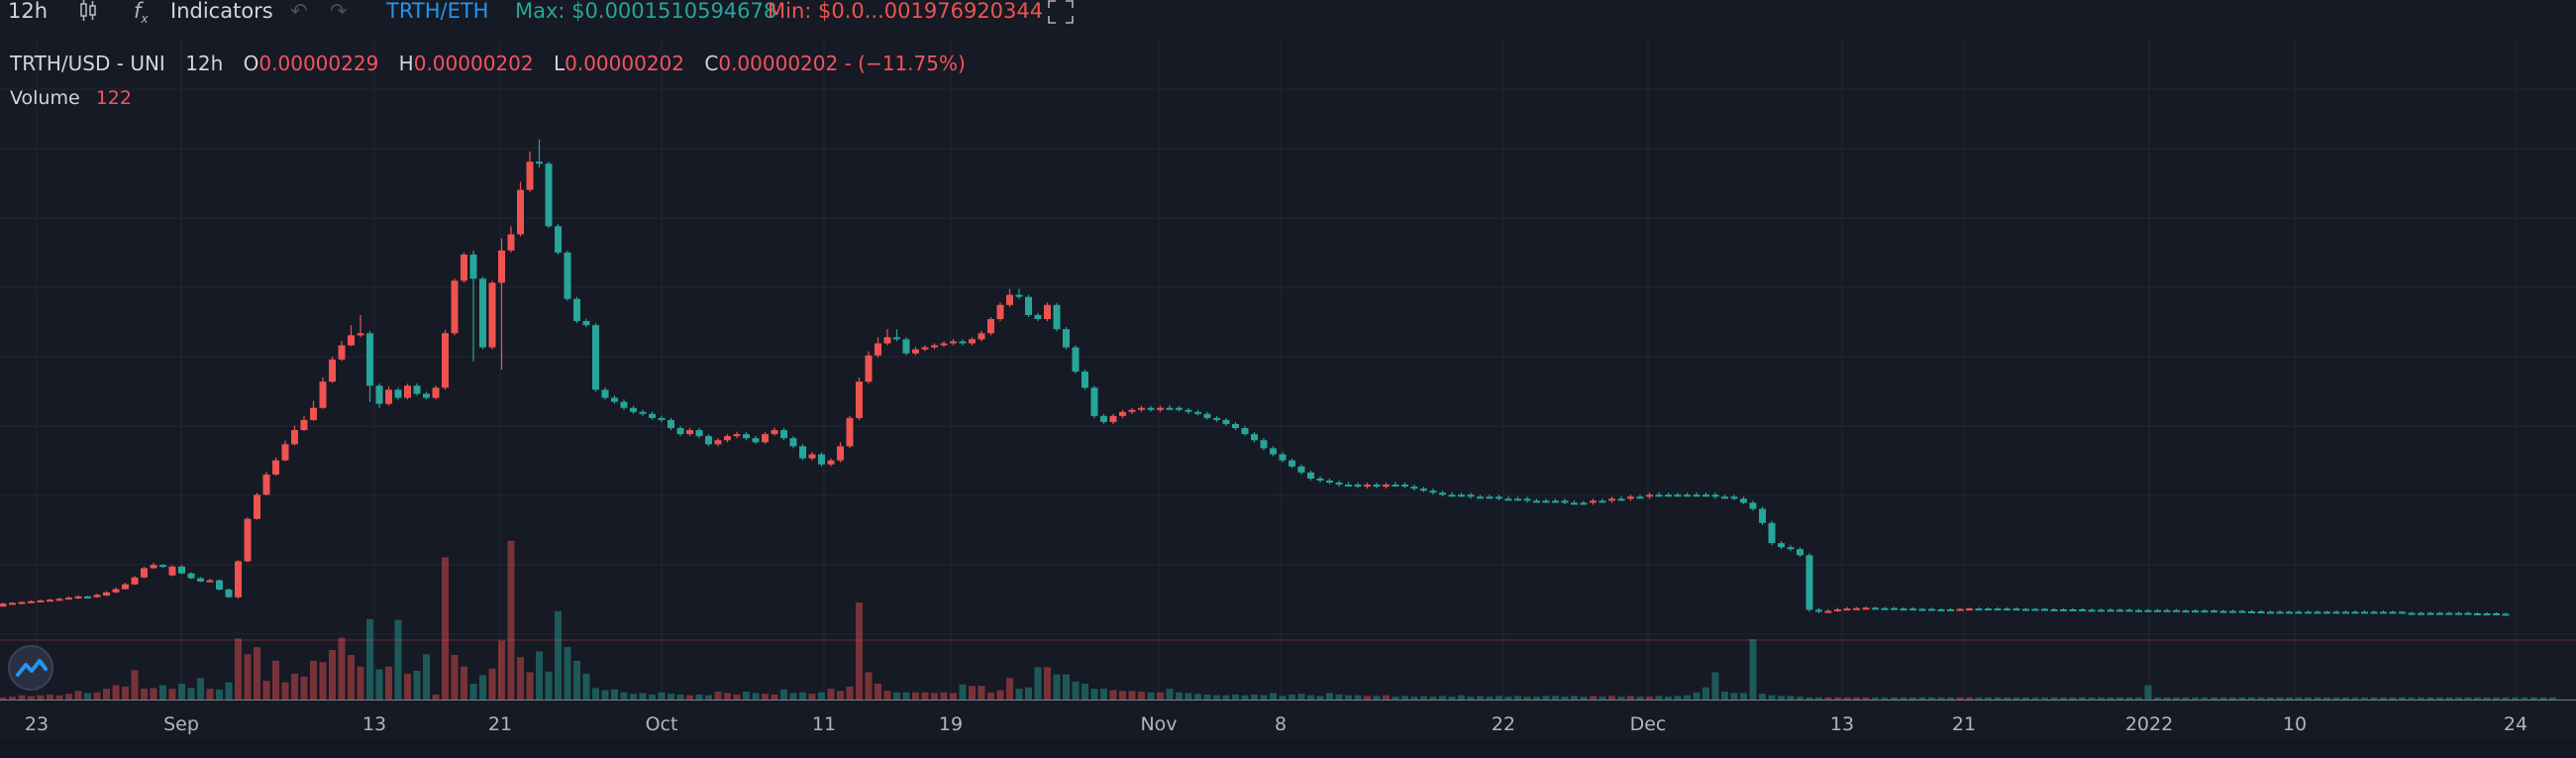 This screenshot has height=758, width=2576. Describe the element at coordinates (37, 724) in the screenshot. I see `x-tick-label: 23` at that location.